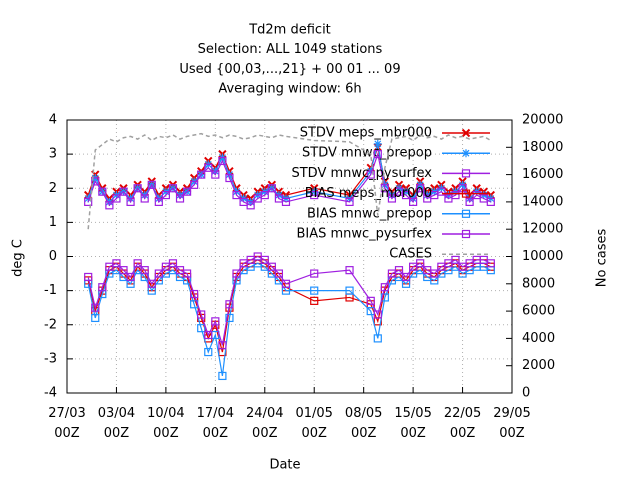  What do you see at coordinates (542, 174) in the screenshot?
I see `y2-tick-label: 16000` at bounding box center [542, 174].